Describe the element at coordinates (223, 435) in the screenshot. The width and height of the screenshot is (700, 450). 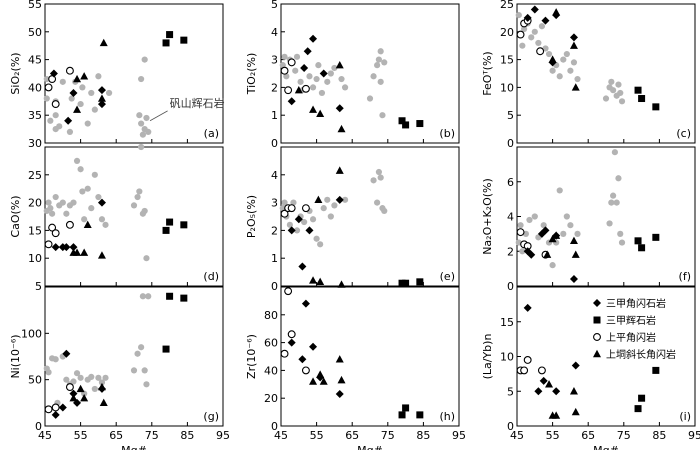
I see `x-tick-label: 95` at that location.